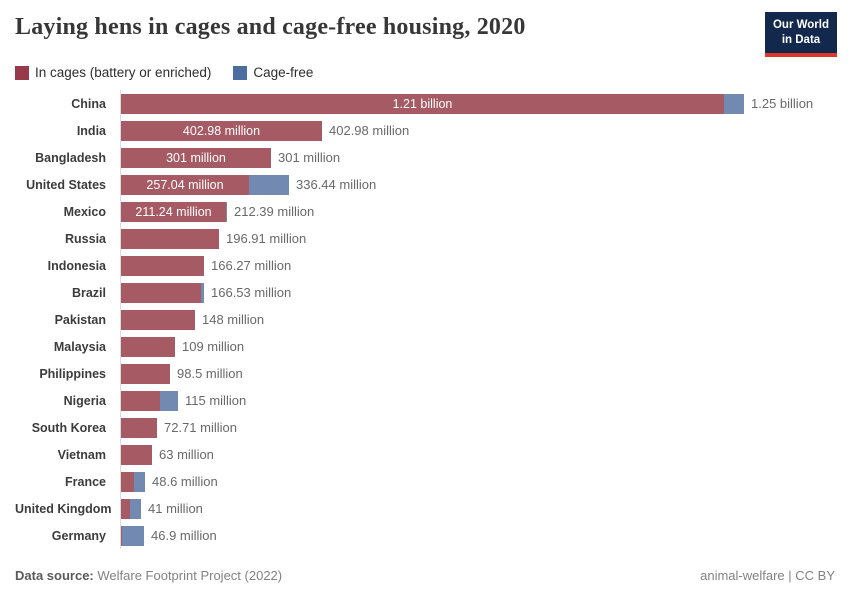 The image size is (850, 600). What do you see at coordinates (283, 72) in the screenshot?
I see `legend-label-cagefree: Cage-free` at bounding box center [283, 72].